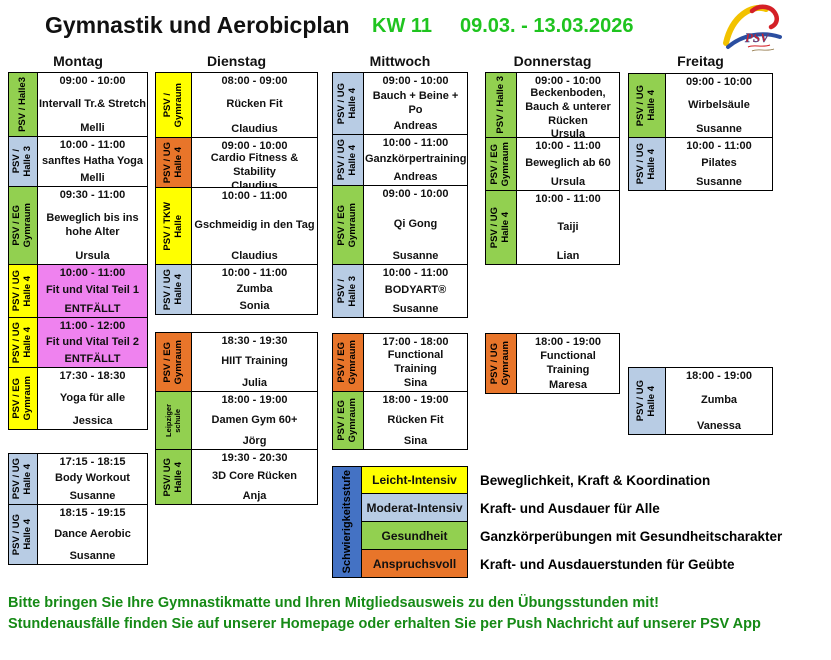 This screenshot has height=660, width=831. I want to click on schedule-cell: PSV / UG Halle 4 18:00 - 19:00 Zumba Vanessa, so click(700, 401).